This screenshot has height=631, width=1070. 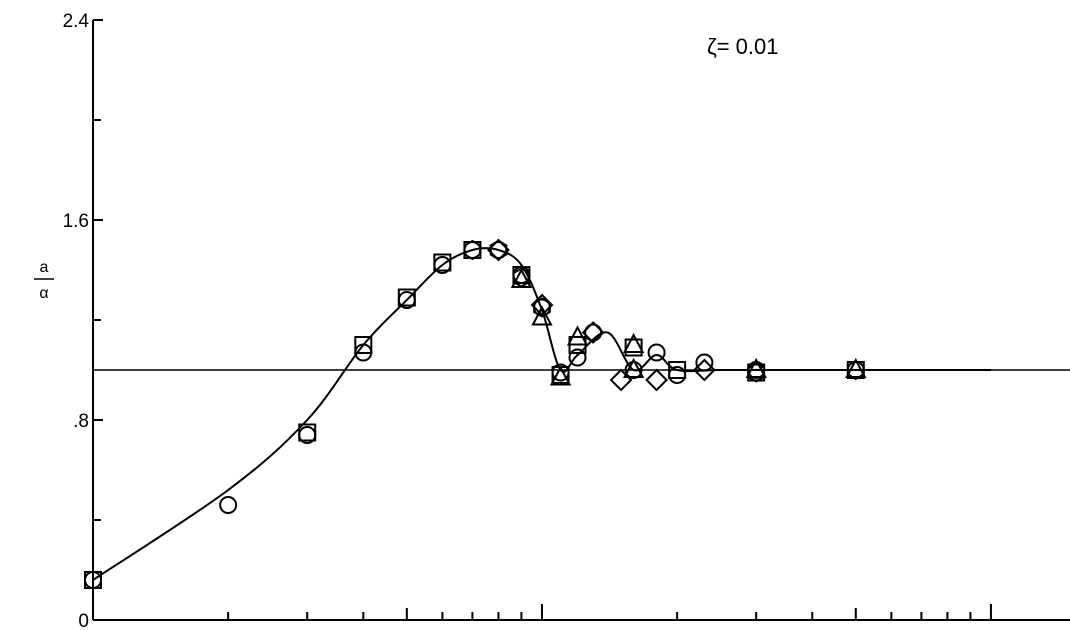 What do you see at coordinates (76, 221) in the screenshot?
I see `y-tick-label: 1.6` at bounding box center [76, 221].